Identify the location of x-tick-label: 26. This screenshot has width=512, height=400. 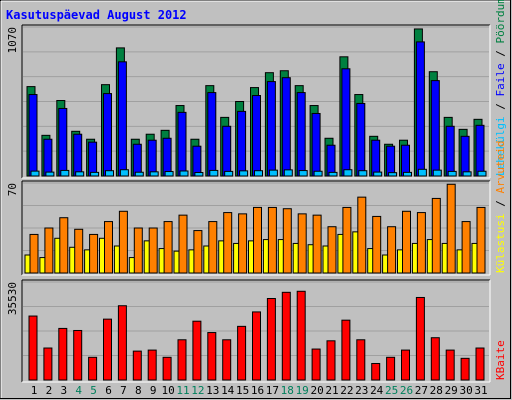
(406, 390).